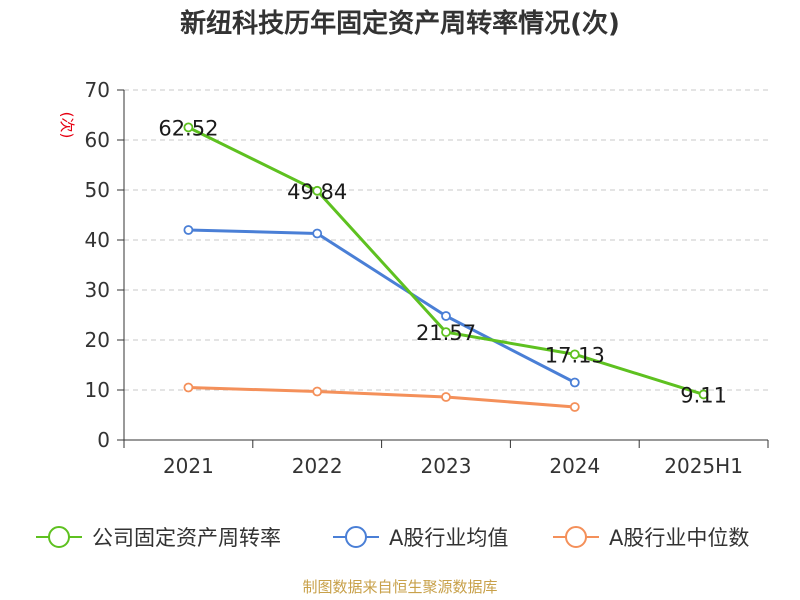  What do you see at coordinates (97, 290) in the screenshot?
I see `y-tick-label: 30` at bounding box center [97, 290].